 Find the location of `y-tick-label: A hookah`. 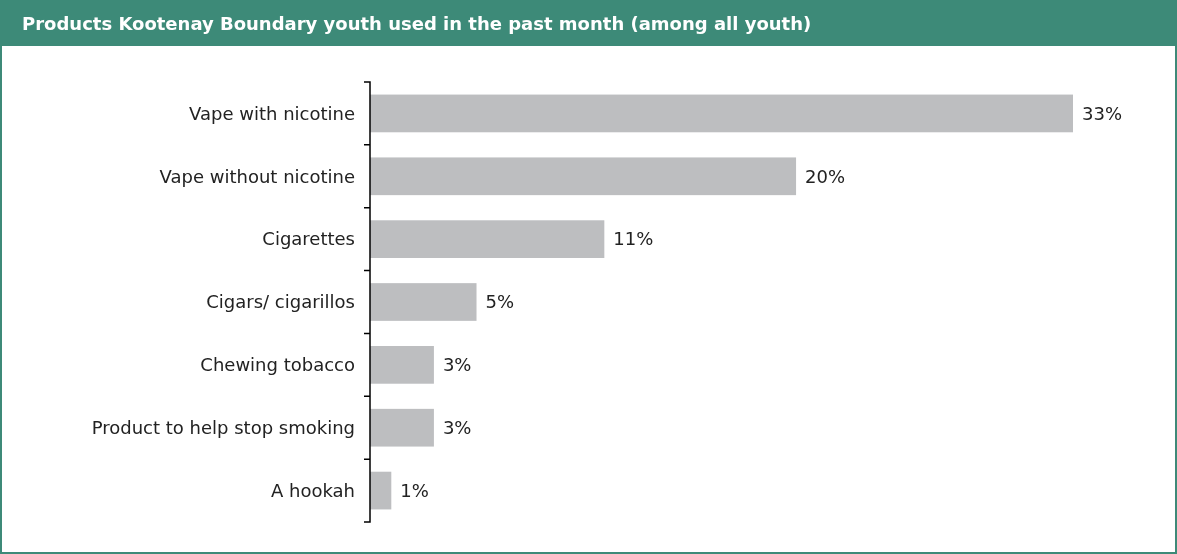

y-tick-label: A hookah is located at coordinates (312, 490).